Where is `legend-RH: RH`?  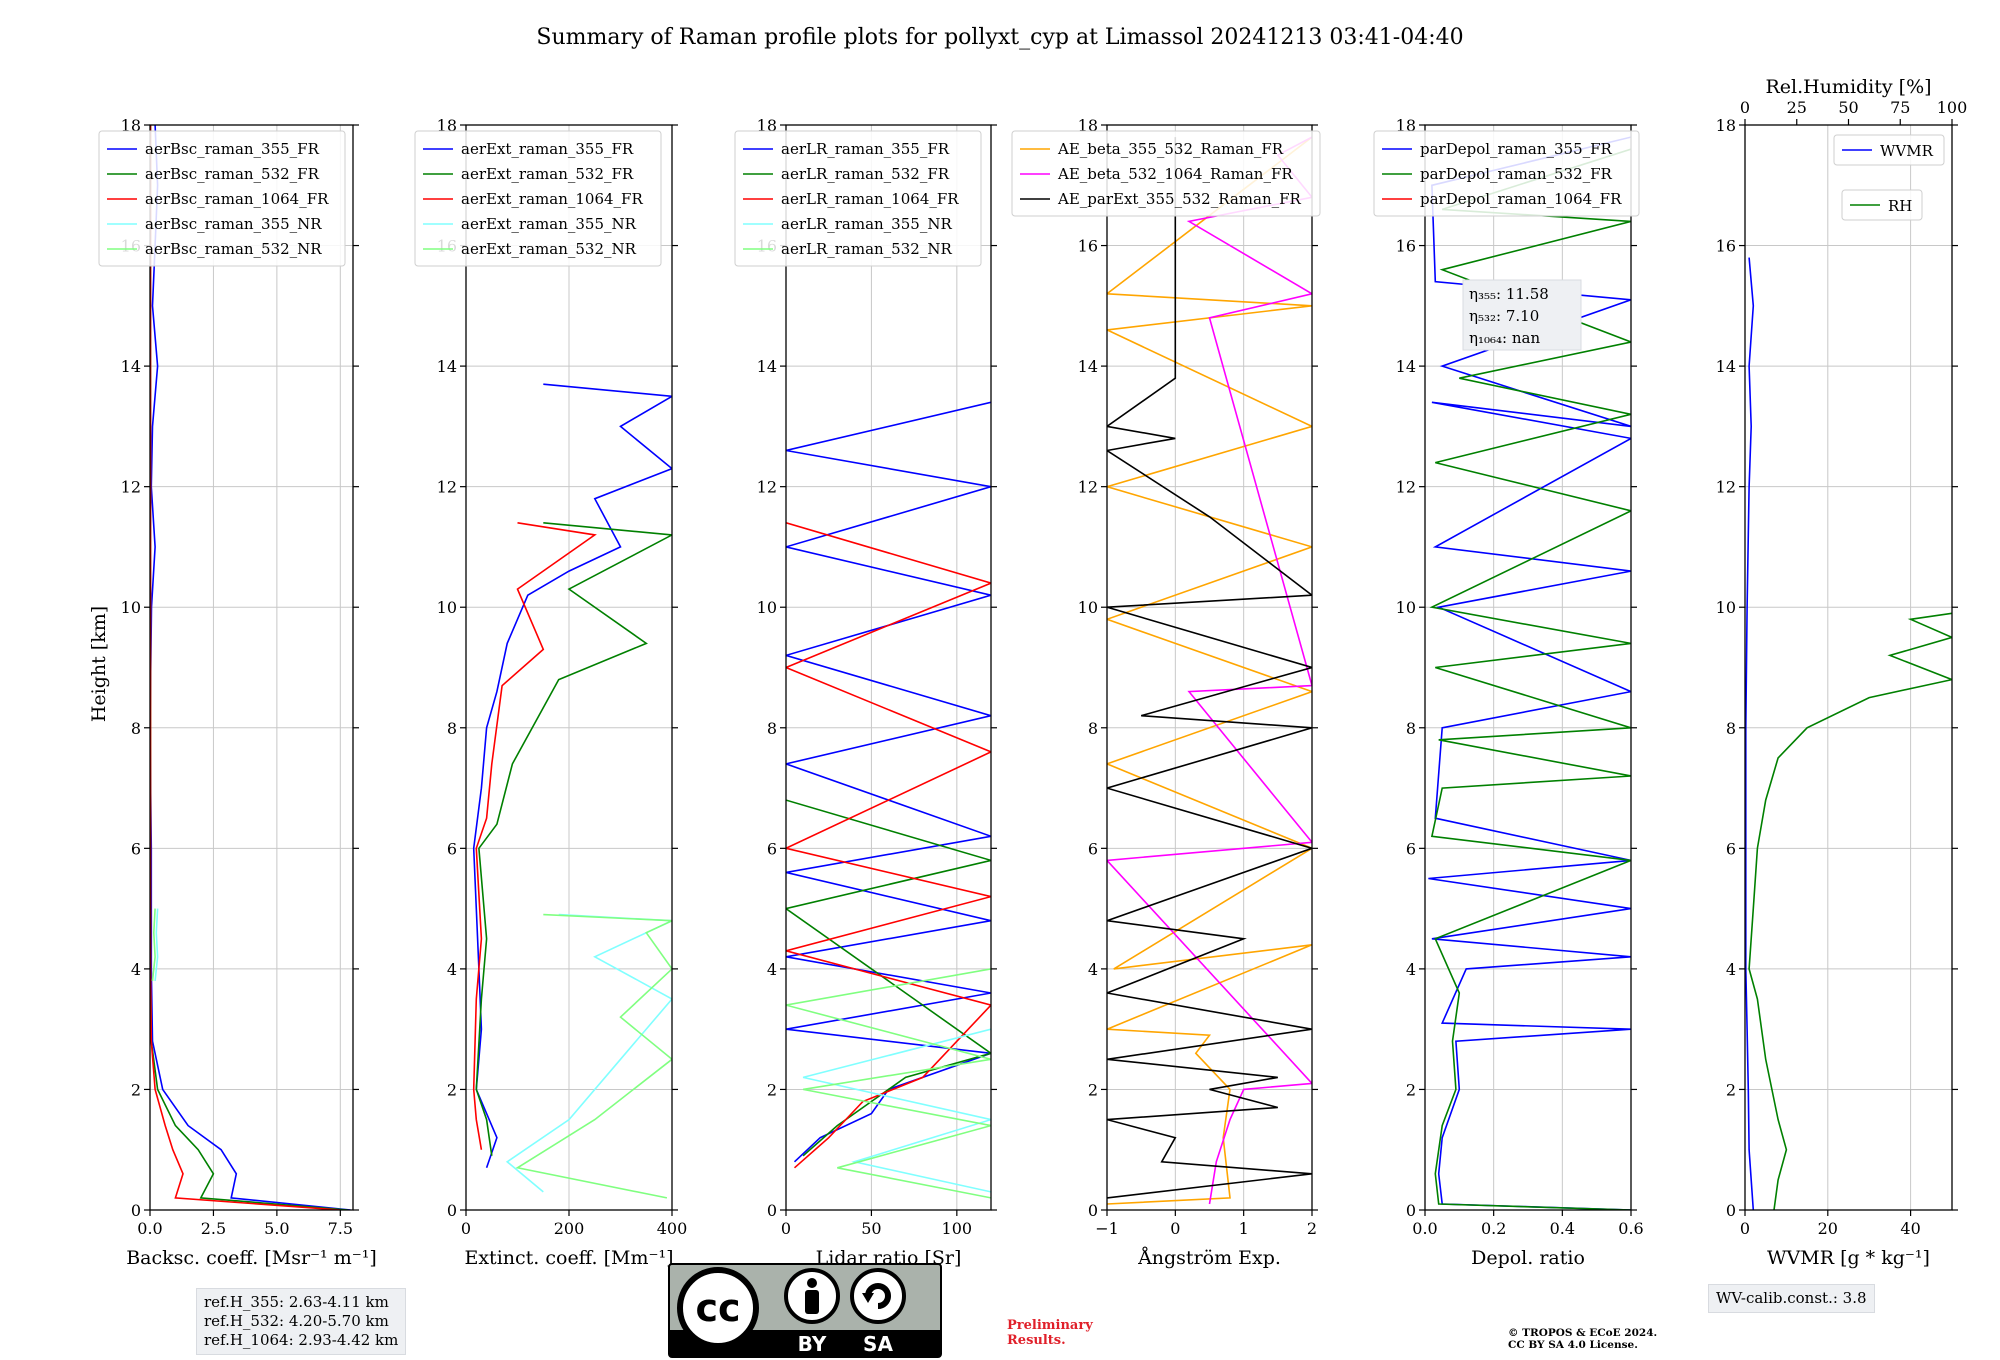 legend-RH: RH is located at coordinates (1882, 205).